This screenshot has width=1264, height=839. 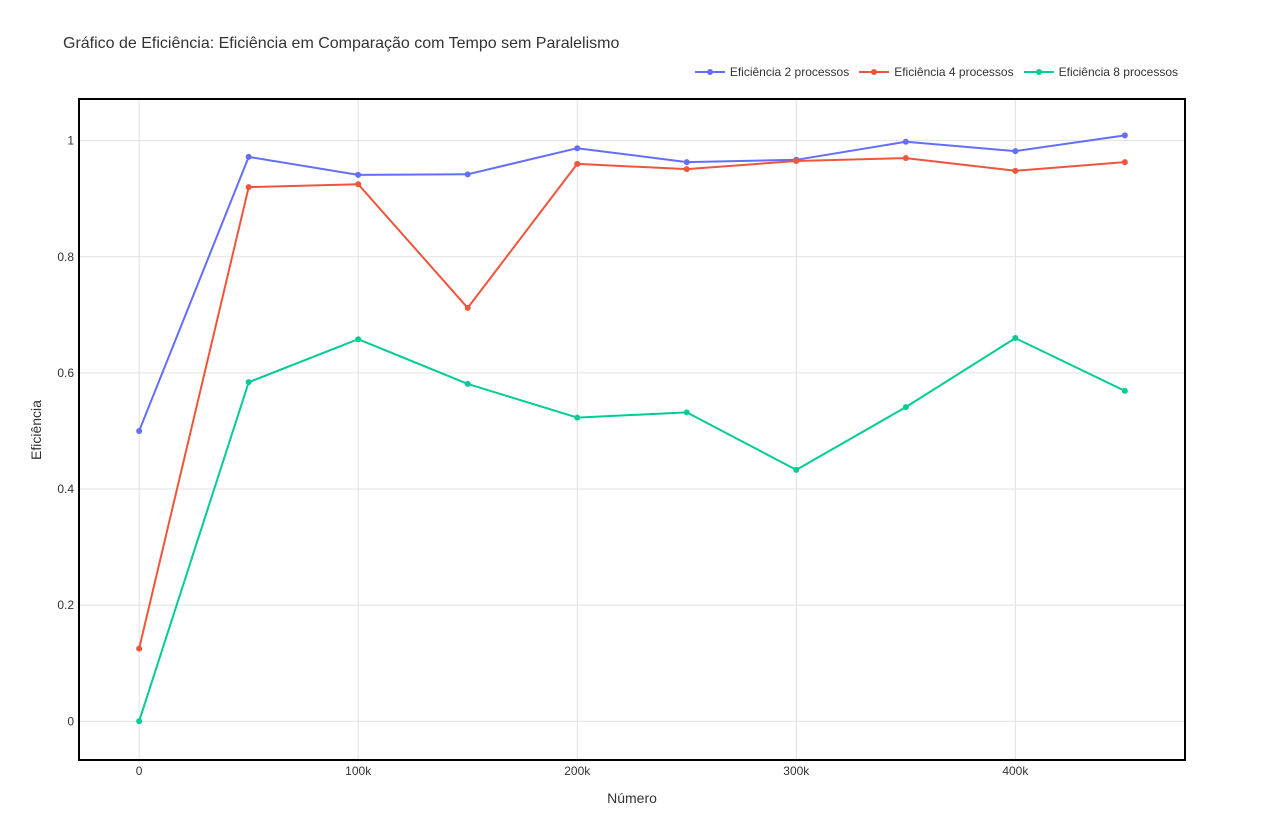 I want to click on y-tick-label: 0.2, so click(x=65, y=605).